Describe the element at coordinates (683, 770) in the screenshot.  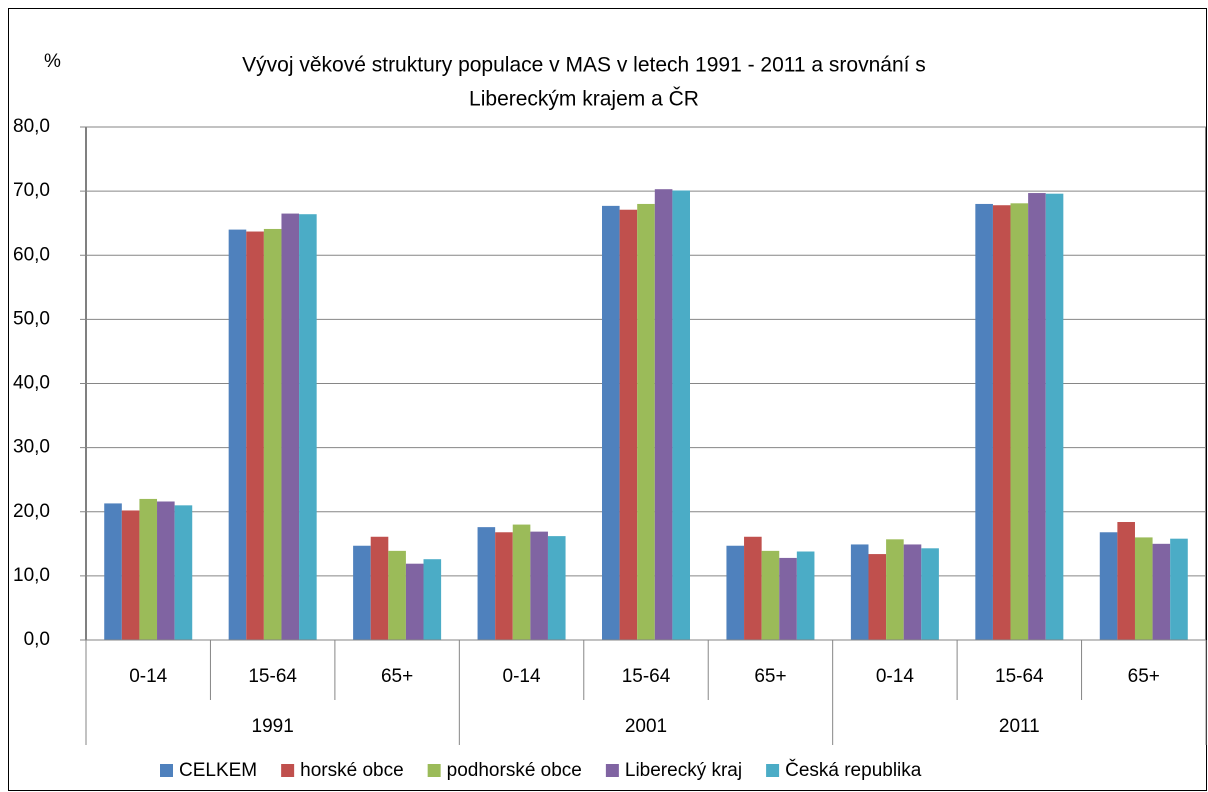
I see `legend-label: Liberecký kraj` at that location.